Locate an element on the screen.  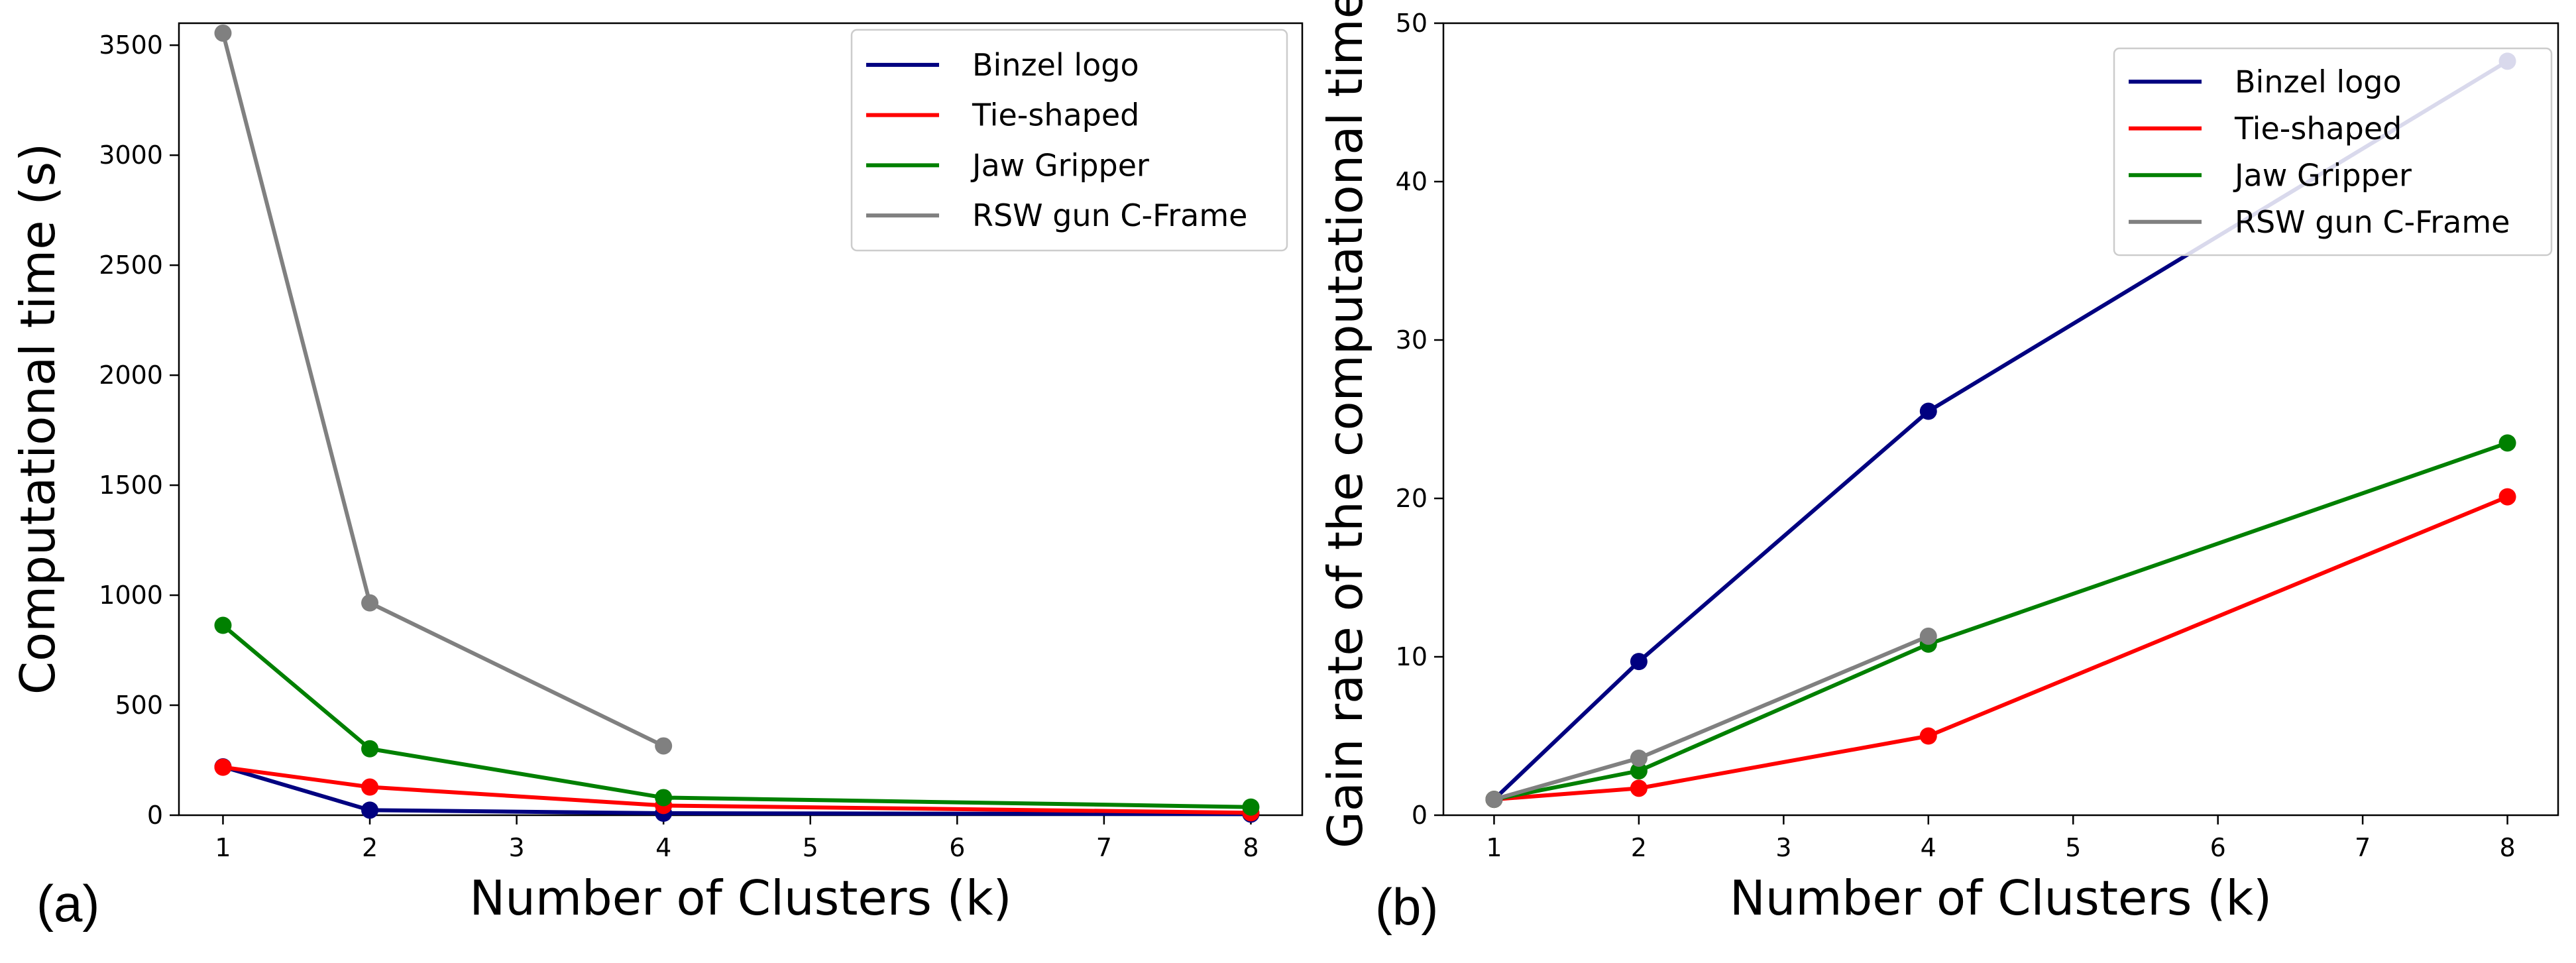
panel-label: (a) is located at coordinates (67, 903).